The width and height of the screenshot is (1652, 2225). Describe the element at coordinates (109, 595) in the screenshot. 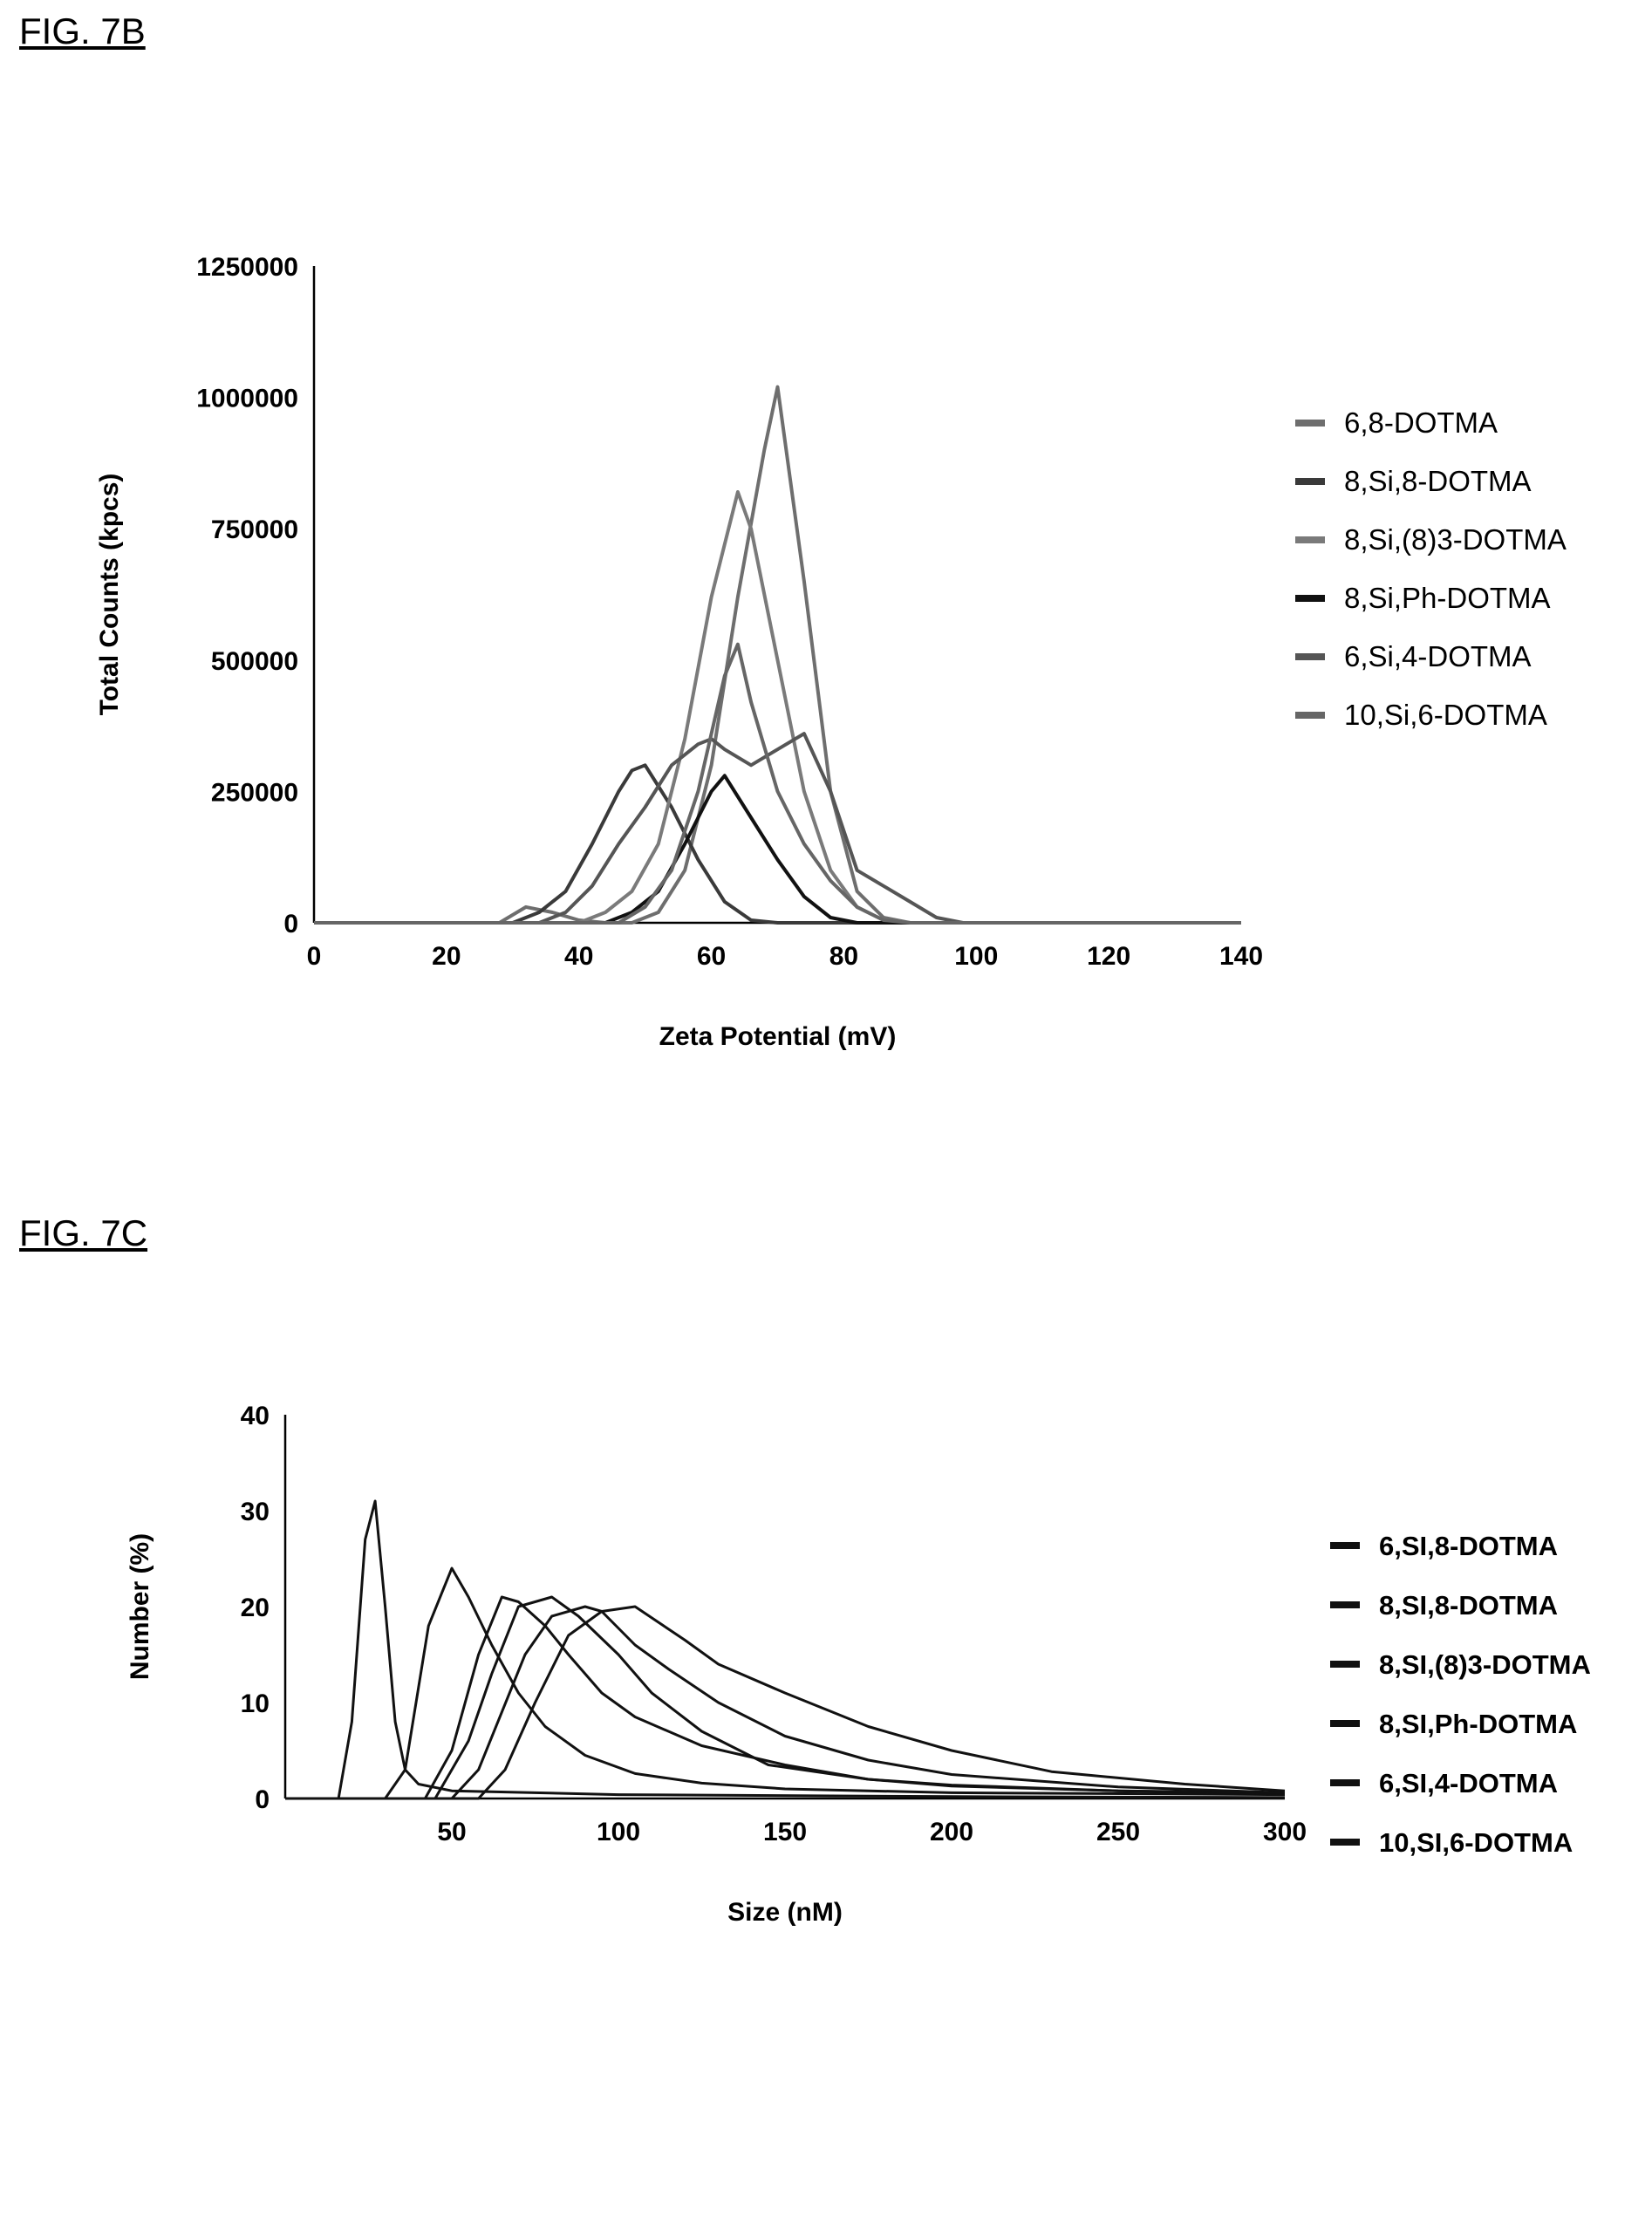

I see `y-axis-title: Total Counts (kpcs)` at that location.